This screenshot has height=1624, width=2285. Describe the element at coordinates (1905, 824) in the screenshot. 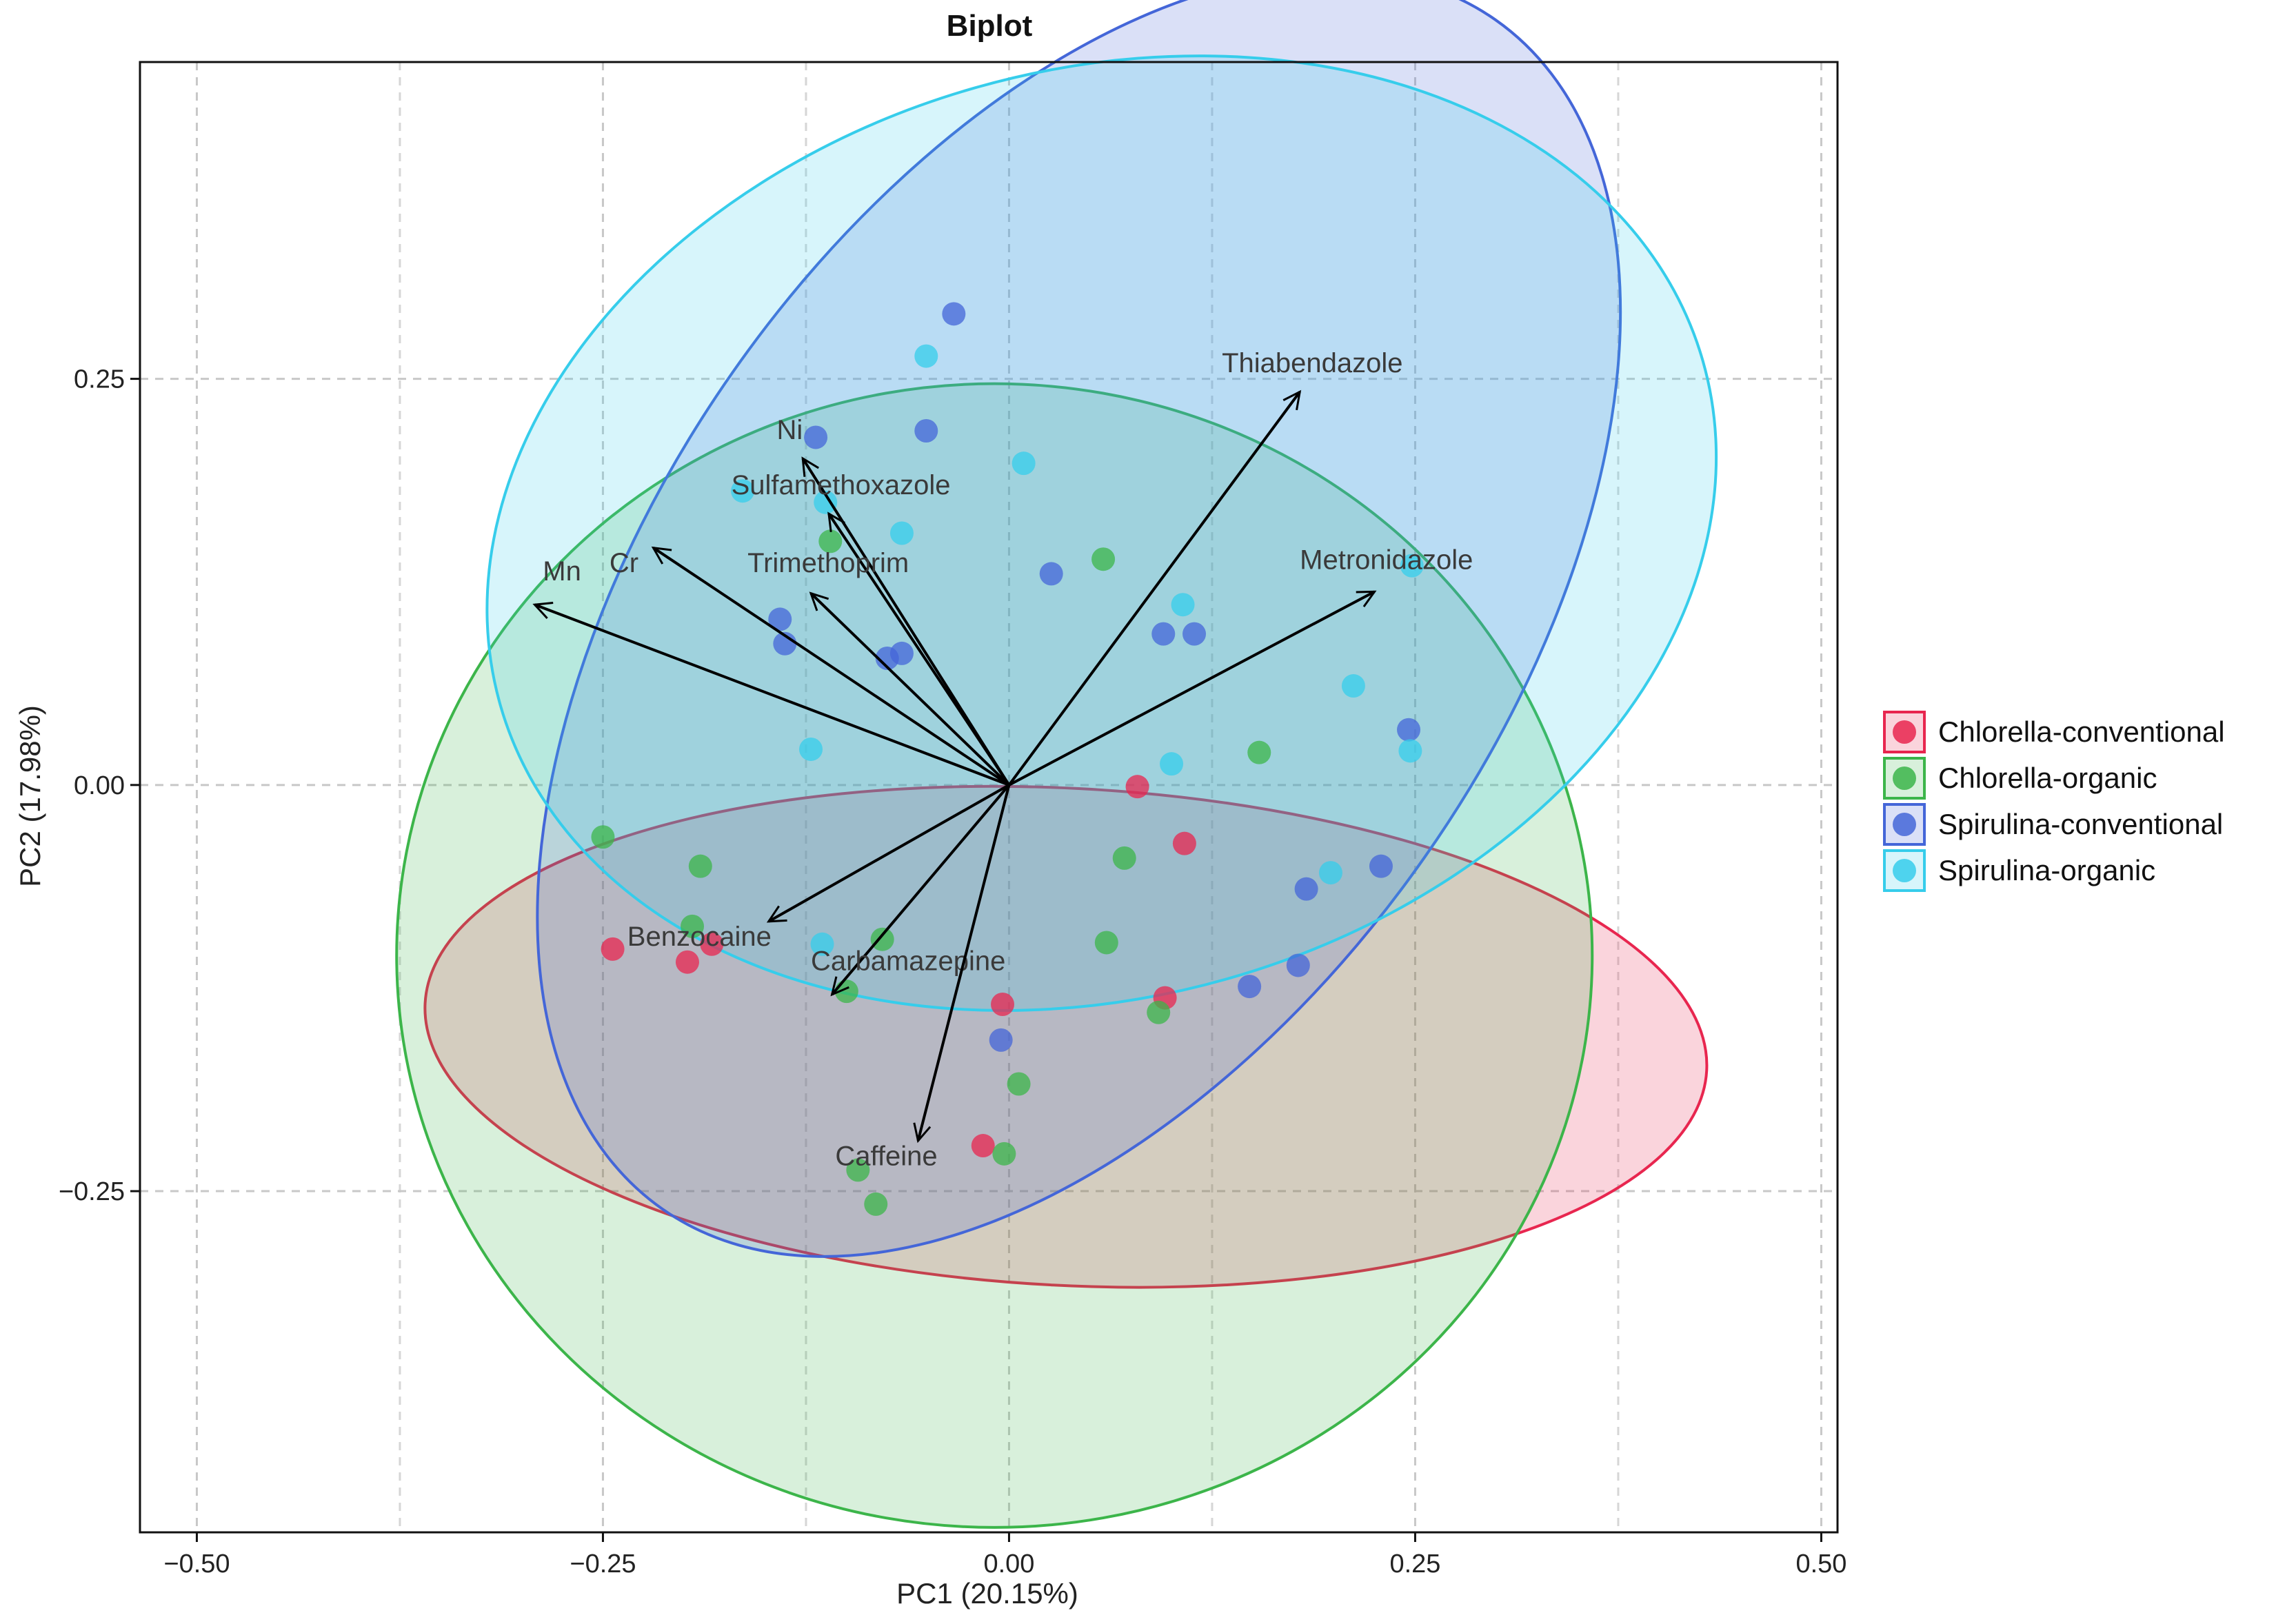

I see `legend-marker-spirulina-conventional` at that location.